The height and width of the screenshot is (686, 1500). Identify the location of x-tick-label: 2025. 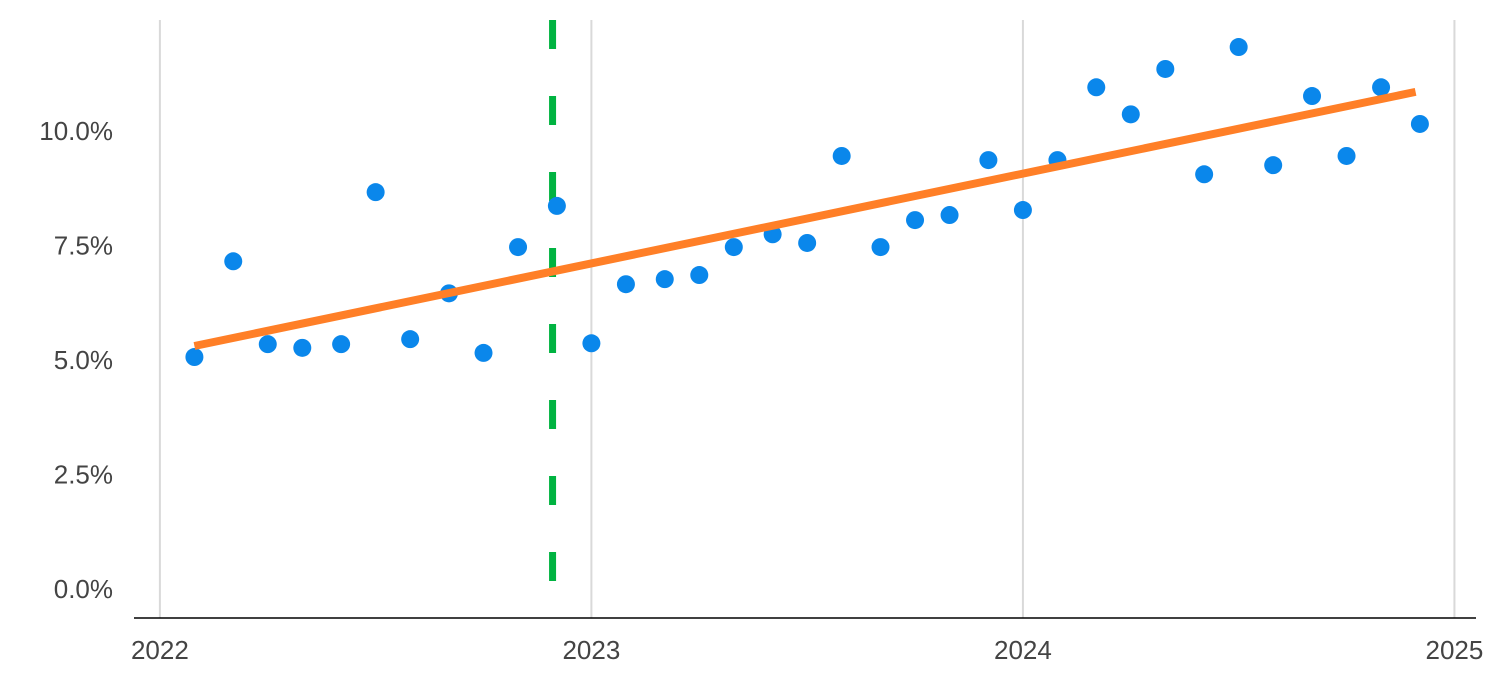
(1455, 650).